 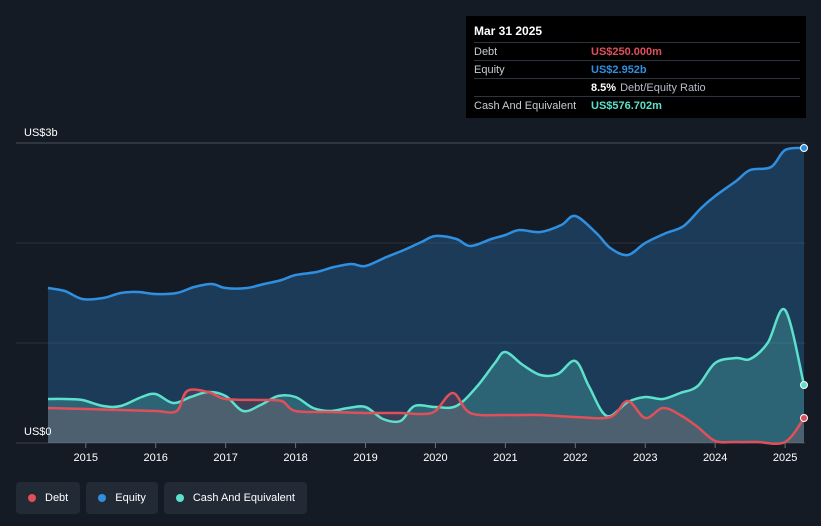 I want to click on legend: Debt Equity Cash And Equivalent, so click(x=161, y=498).